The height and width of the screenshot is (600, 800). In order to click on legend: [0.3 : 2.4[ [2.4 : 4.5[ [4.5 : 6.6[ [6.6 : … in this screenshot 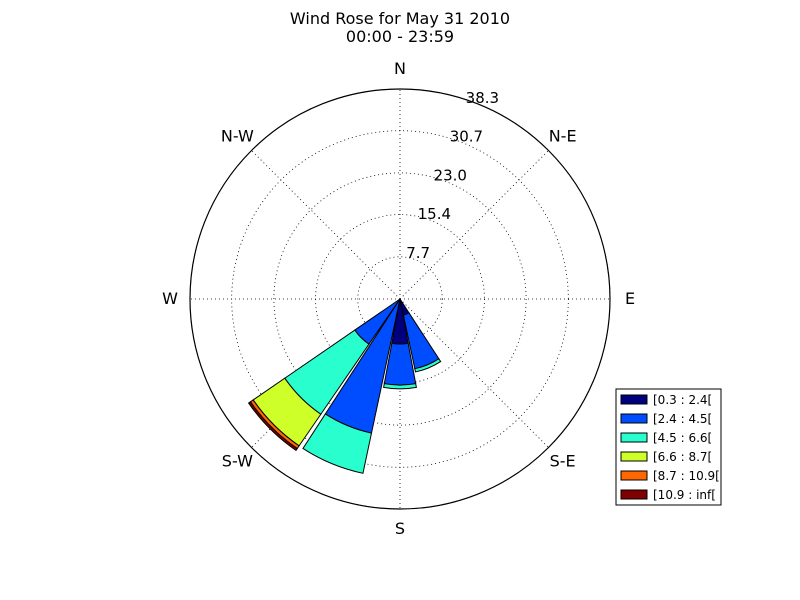, I will do `click(668, 447)`.